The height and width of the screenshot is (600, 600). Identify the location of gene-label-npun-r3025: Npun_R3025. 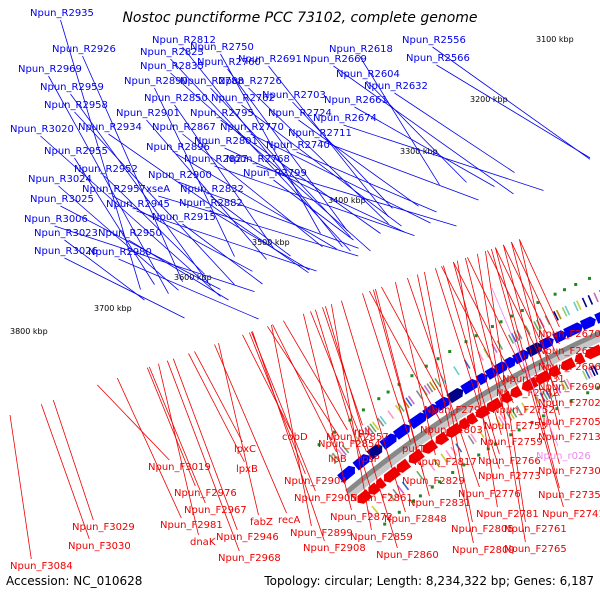
(62, 199).